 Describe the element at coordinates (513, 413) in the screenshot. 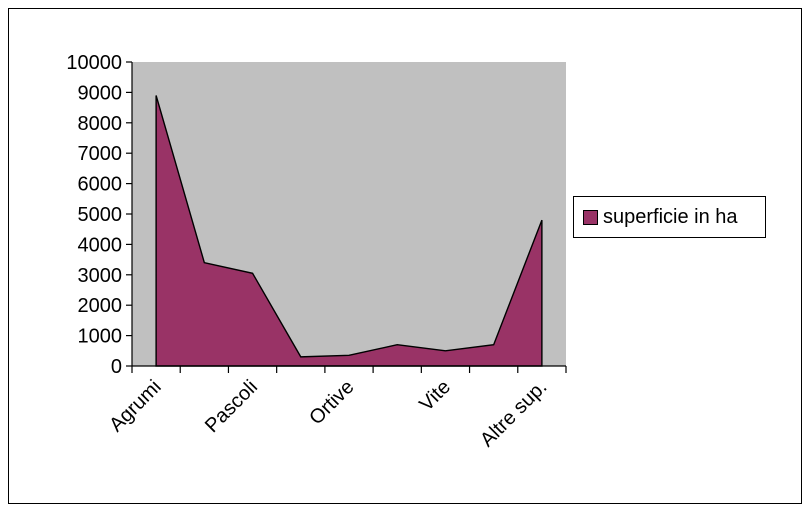

I see `x-tick-label: Altre sup.` at that location.